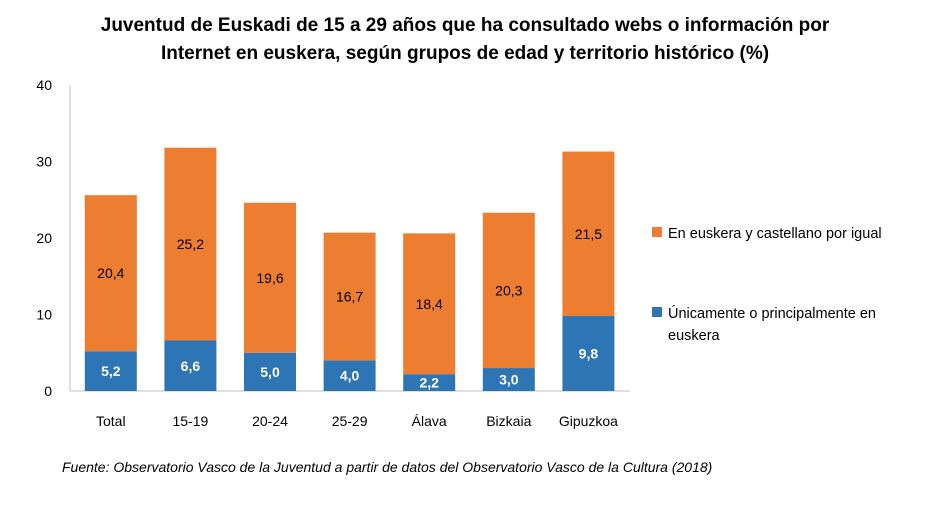 Image resolution: width=931 pixels, height=505 pixels. I want to click on data-label: 25,2, so click(190, 244).